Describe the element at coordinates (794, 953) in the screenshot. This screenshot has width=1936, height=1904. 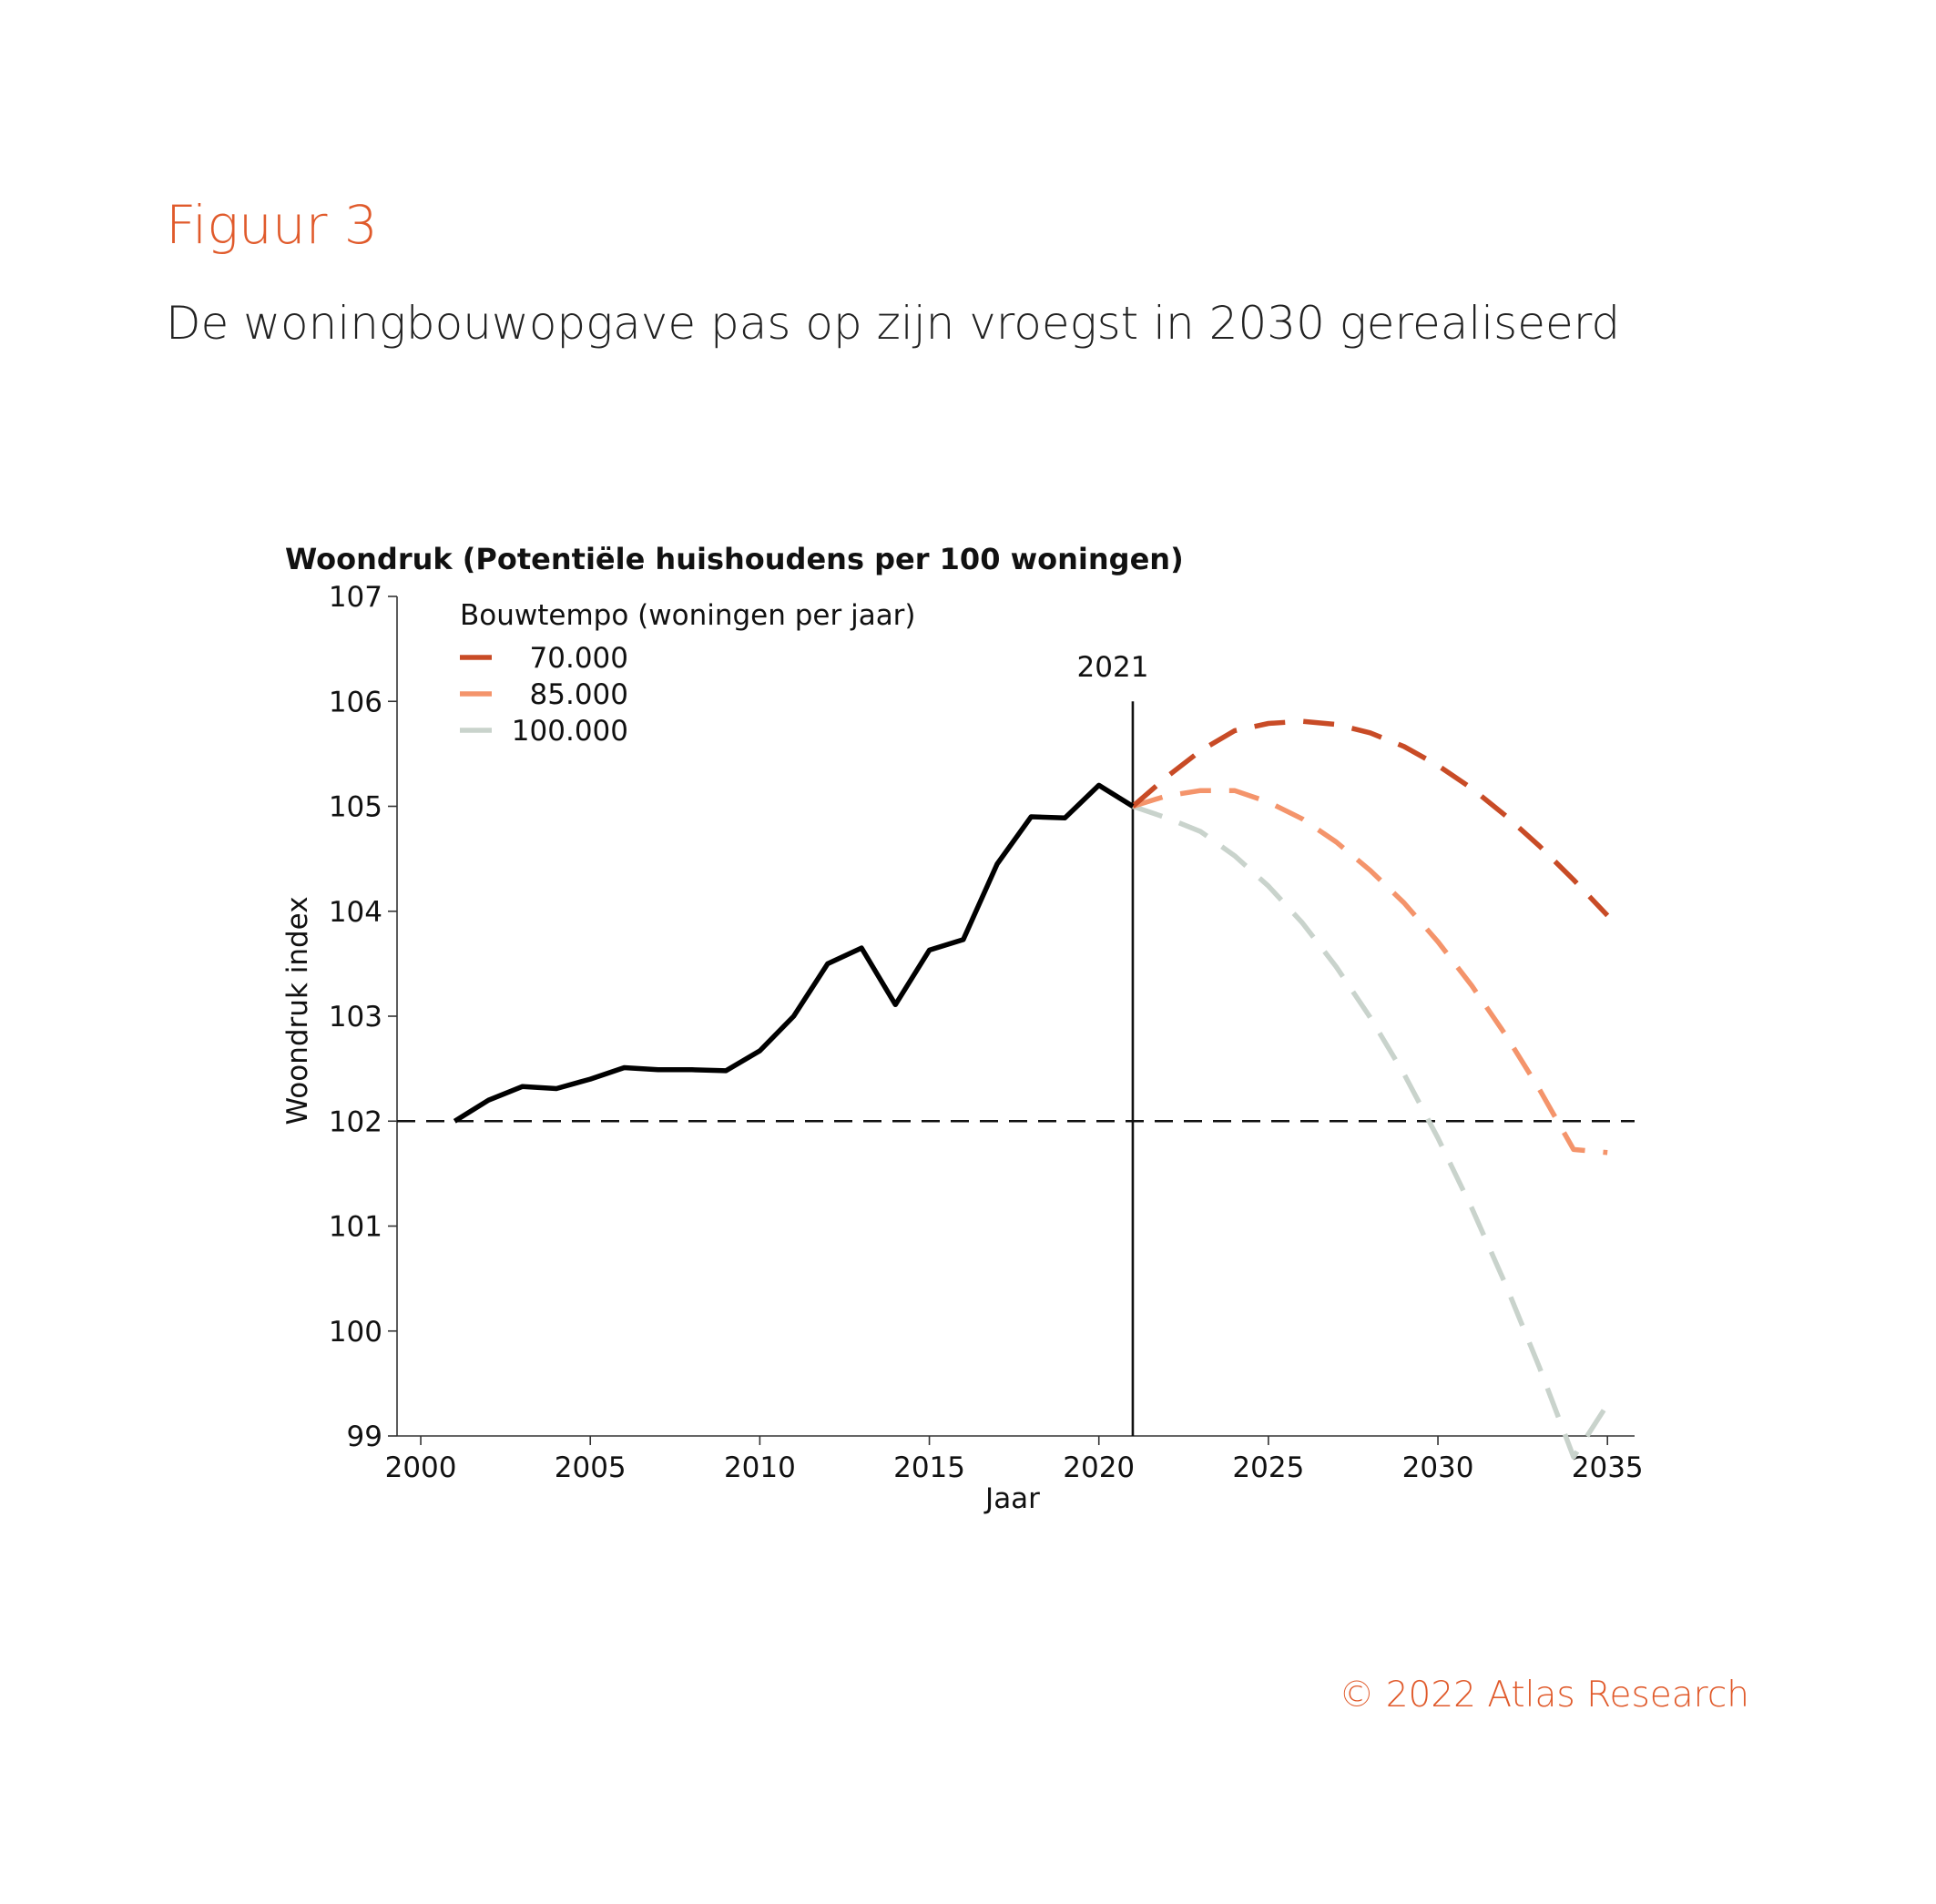
I see `historical-line` at that location.